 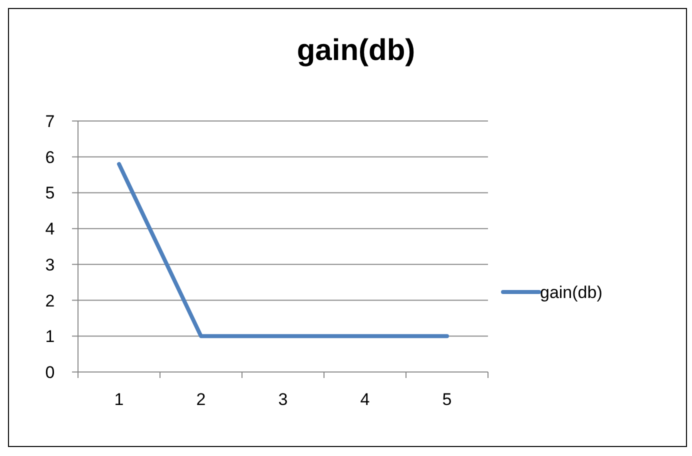 I want to click on x-tick-label: 2, so click(x=201, y=399).